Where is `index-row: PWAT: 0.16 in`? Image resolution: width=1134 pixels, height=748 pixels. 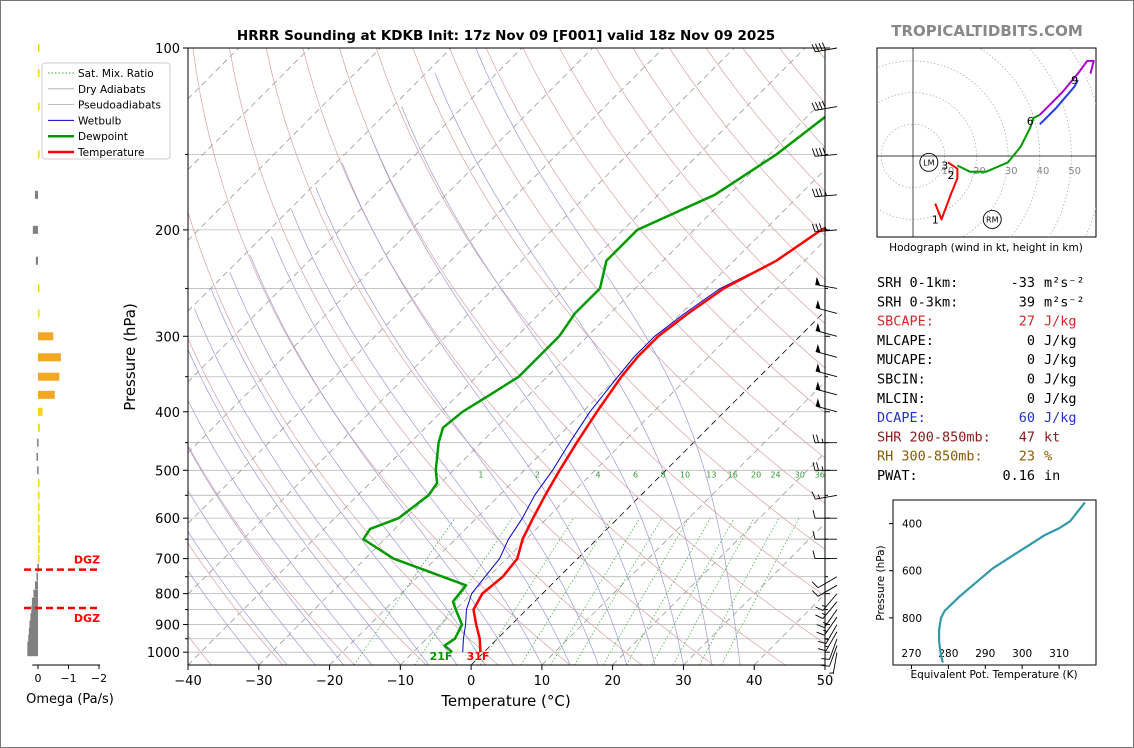 index-row: PWAT: 0.16 in is located at coordinates (968, 476).